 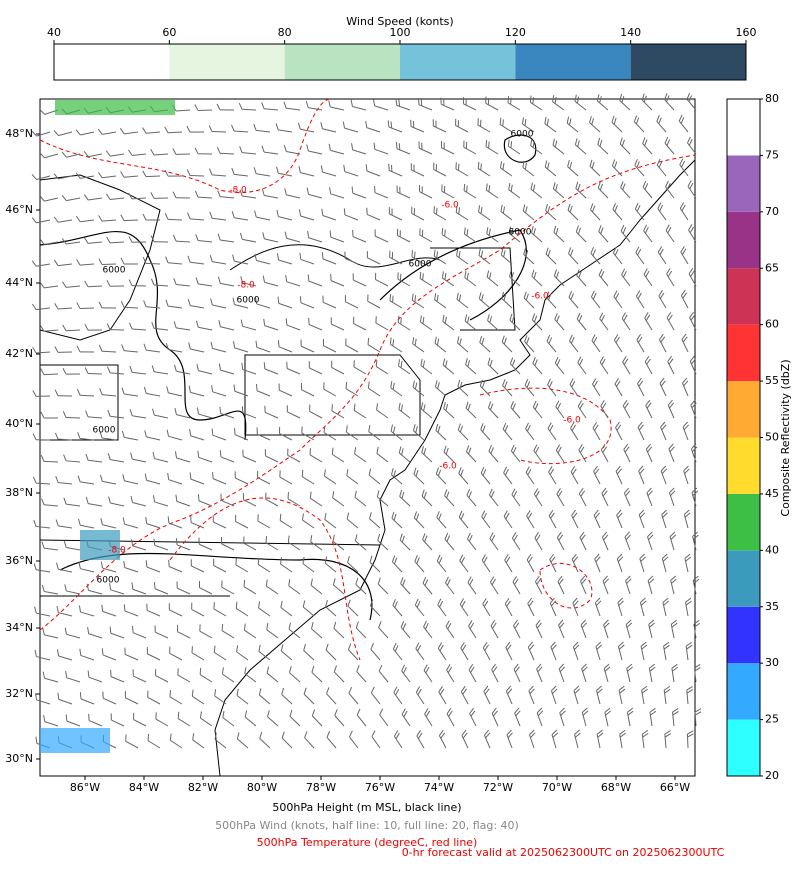 I want to click on temperature-contour, so click(x=185, y=146).